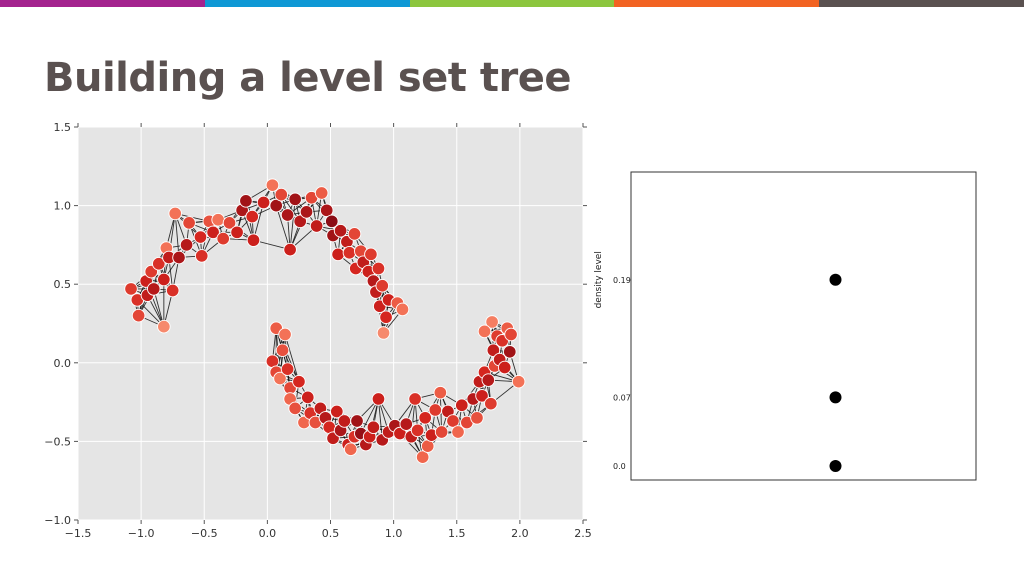  I want to click on y-axis-tick-labels: −1.0 −0.5 0.0 0.5 1.0 1.5, so click(57, 324).